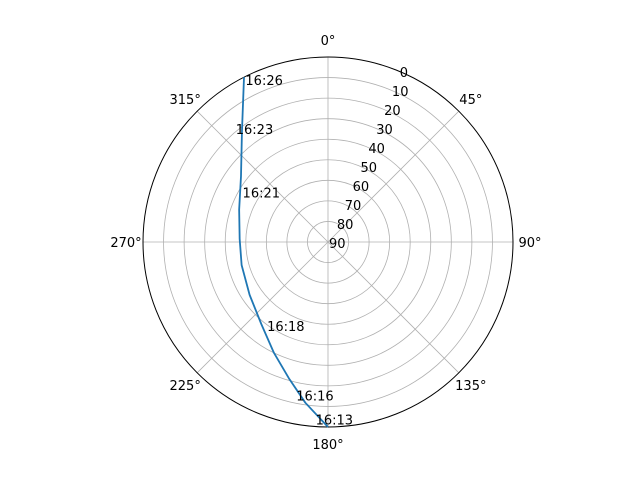 The height and width of the screenshot is (480, 640). What do you see at coordinates (261, 194) in the screenshot?
I see `time-annotation: 16:21` at bounding box center [261, 194].